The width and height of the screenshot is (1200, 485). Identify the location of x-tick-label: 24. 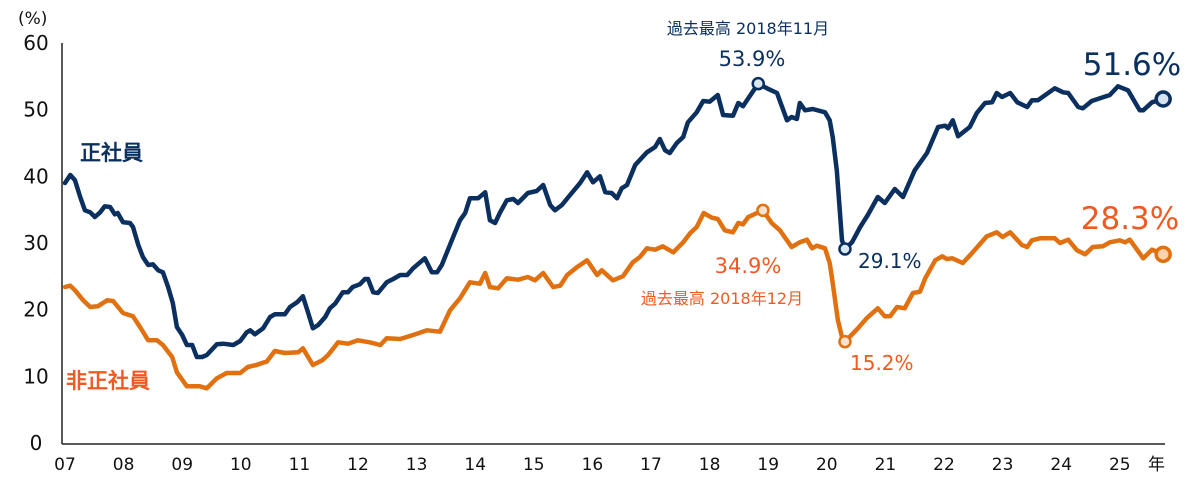
(1061, 465).